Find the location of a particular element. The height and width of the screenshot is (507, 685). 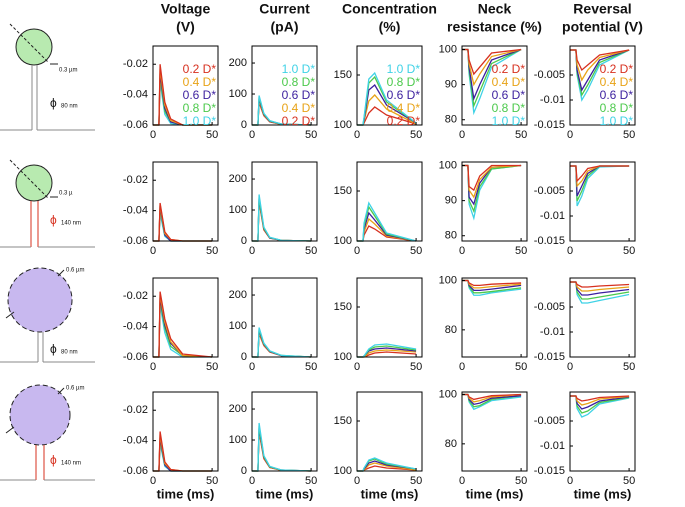

neck-width: 0.3 µm is located at coordinates (68, 71).